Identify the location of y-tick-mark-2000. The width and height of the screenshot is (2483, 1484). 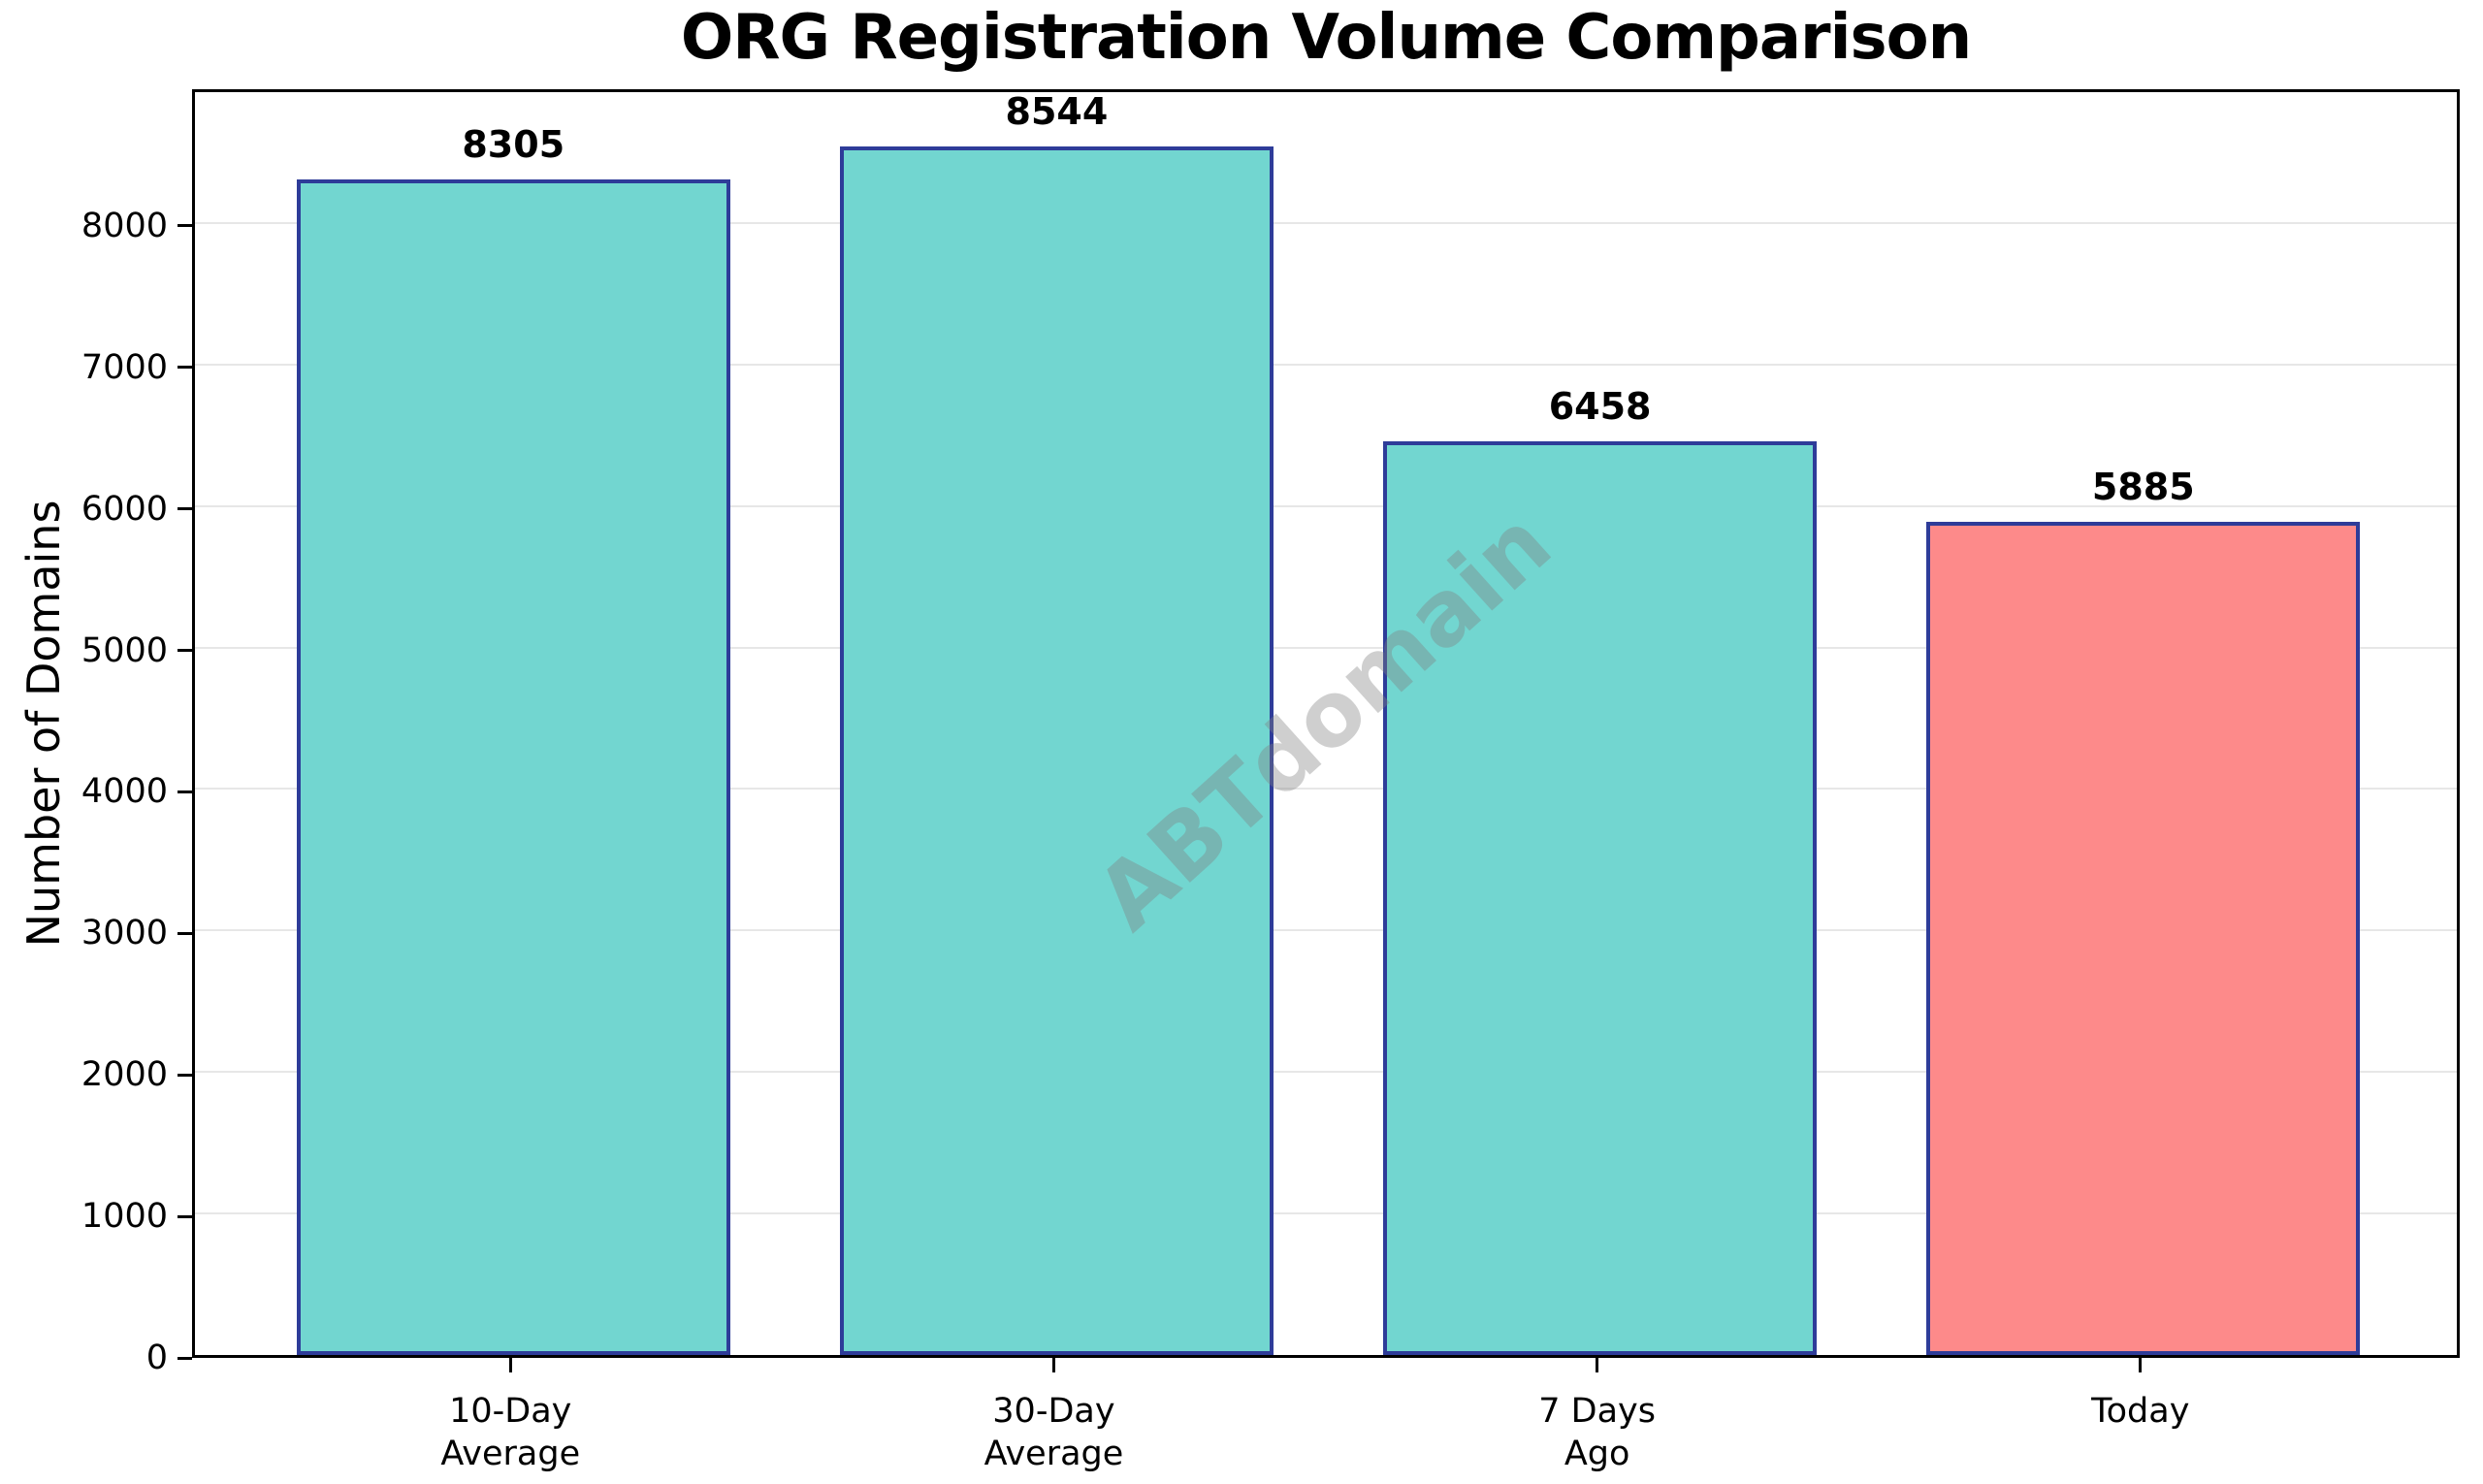
(185, 1075).